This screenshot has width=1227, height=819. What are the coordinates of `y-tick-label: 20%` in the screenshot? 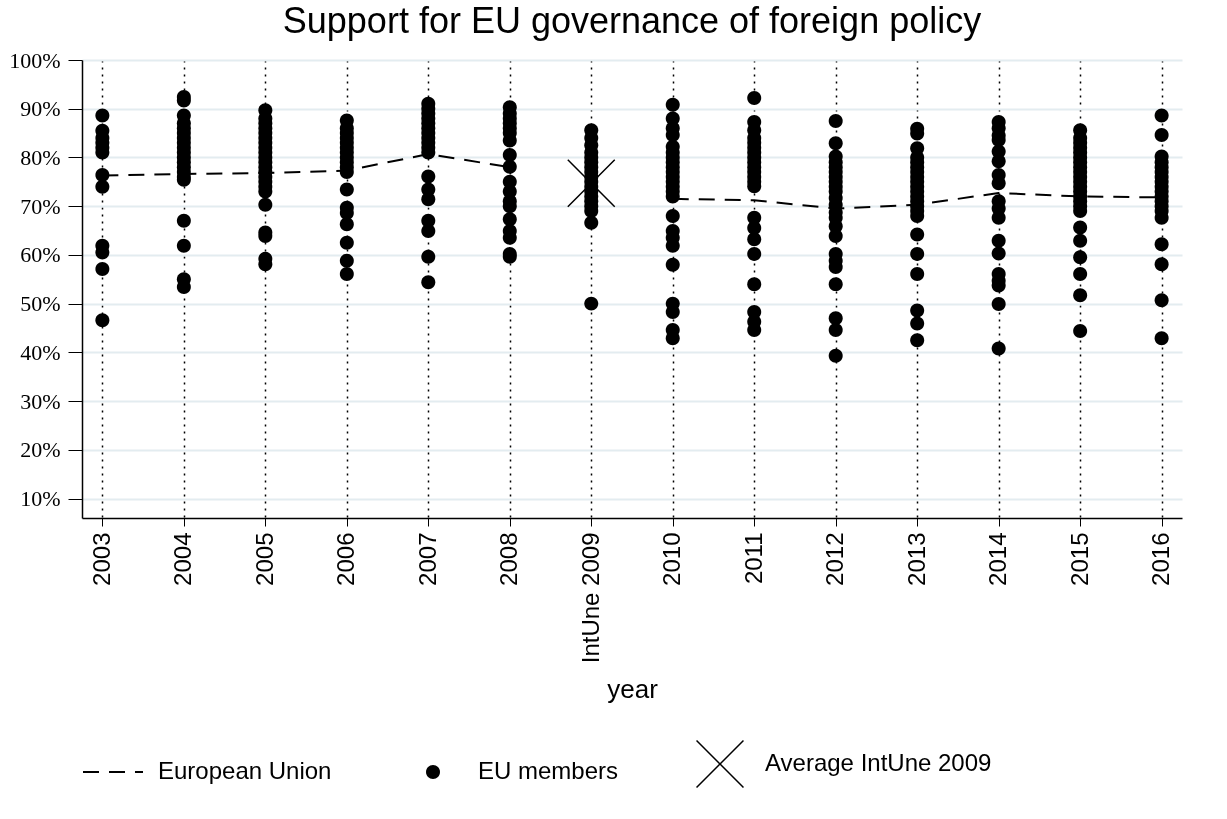 It's located at (40, 450).